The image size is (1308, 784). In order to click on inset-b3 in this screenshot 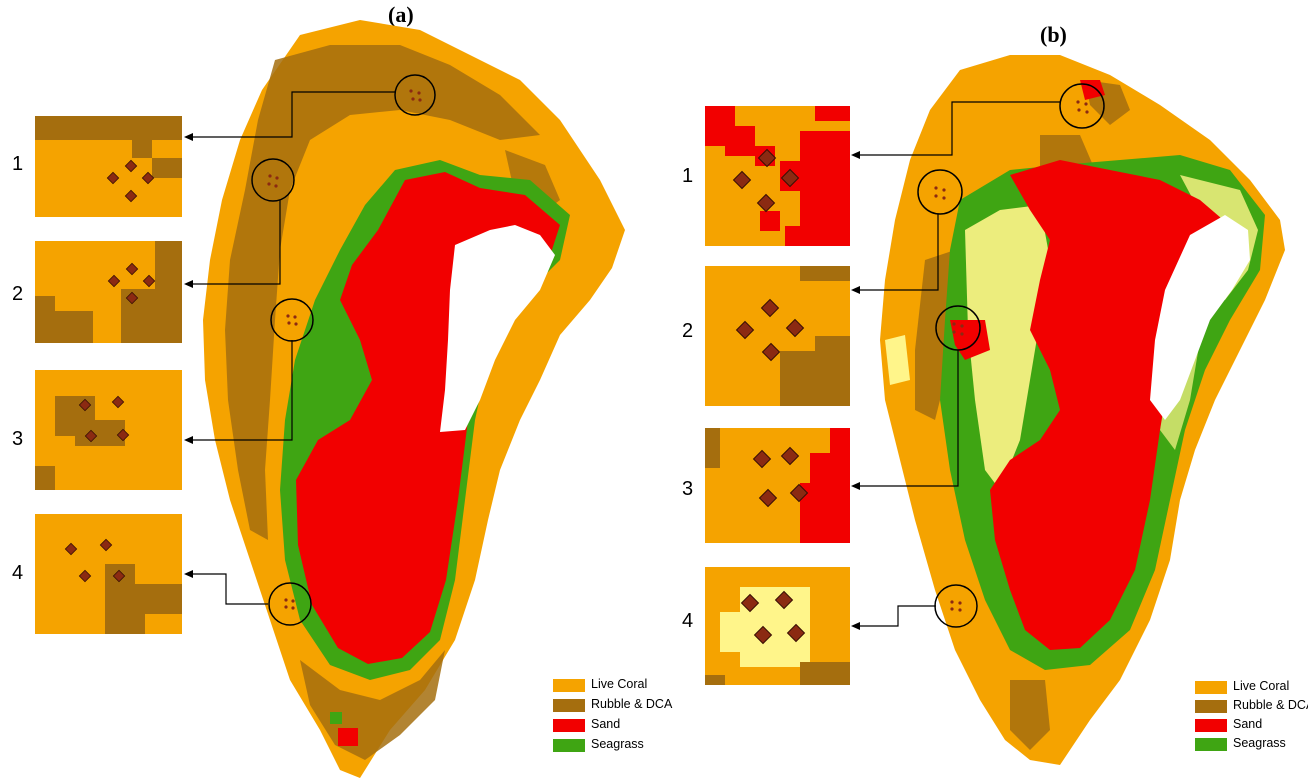, I will do `click(777, 485)`.